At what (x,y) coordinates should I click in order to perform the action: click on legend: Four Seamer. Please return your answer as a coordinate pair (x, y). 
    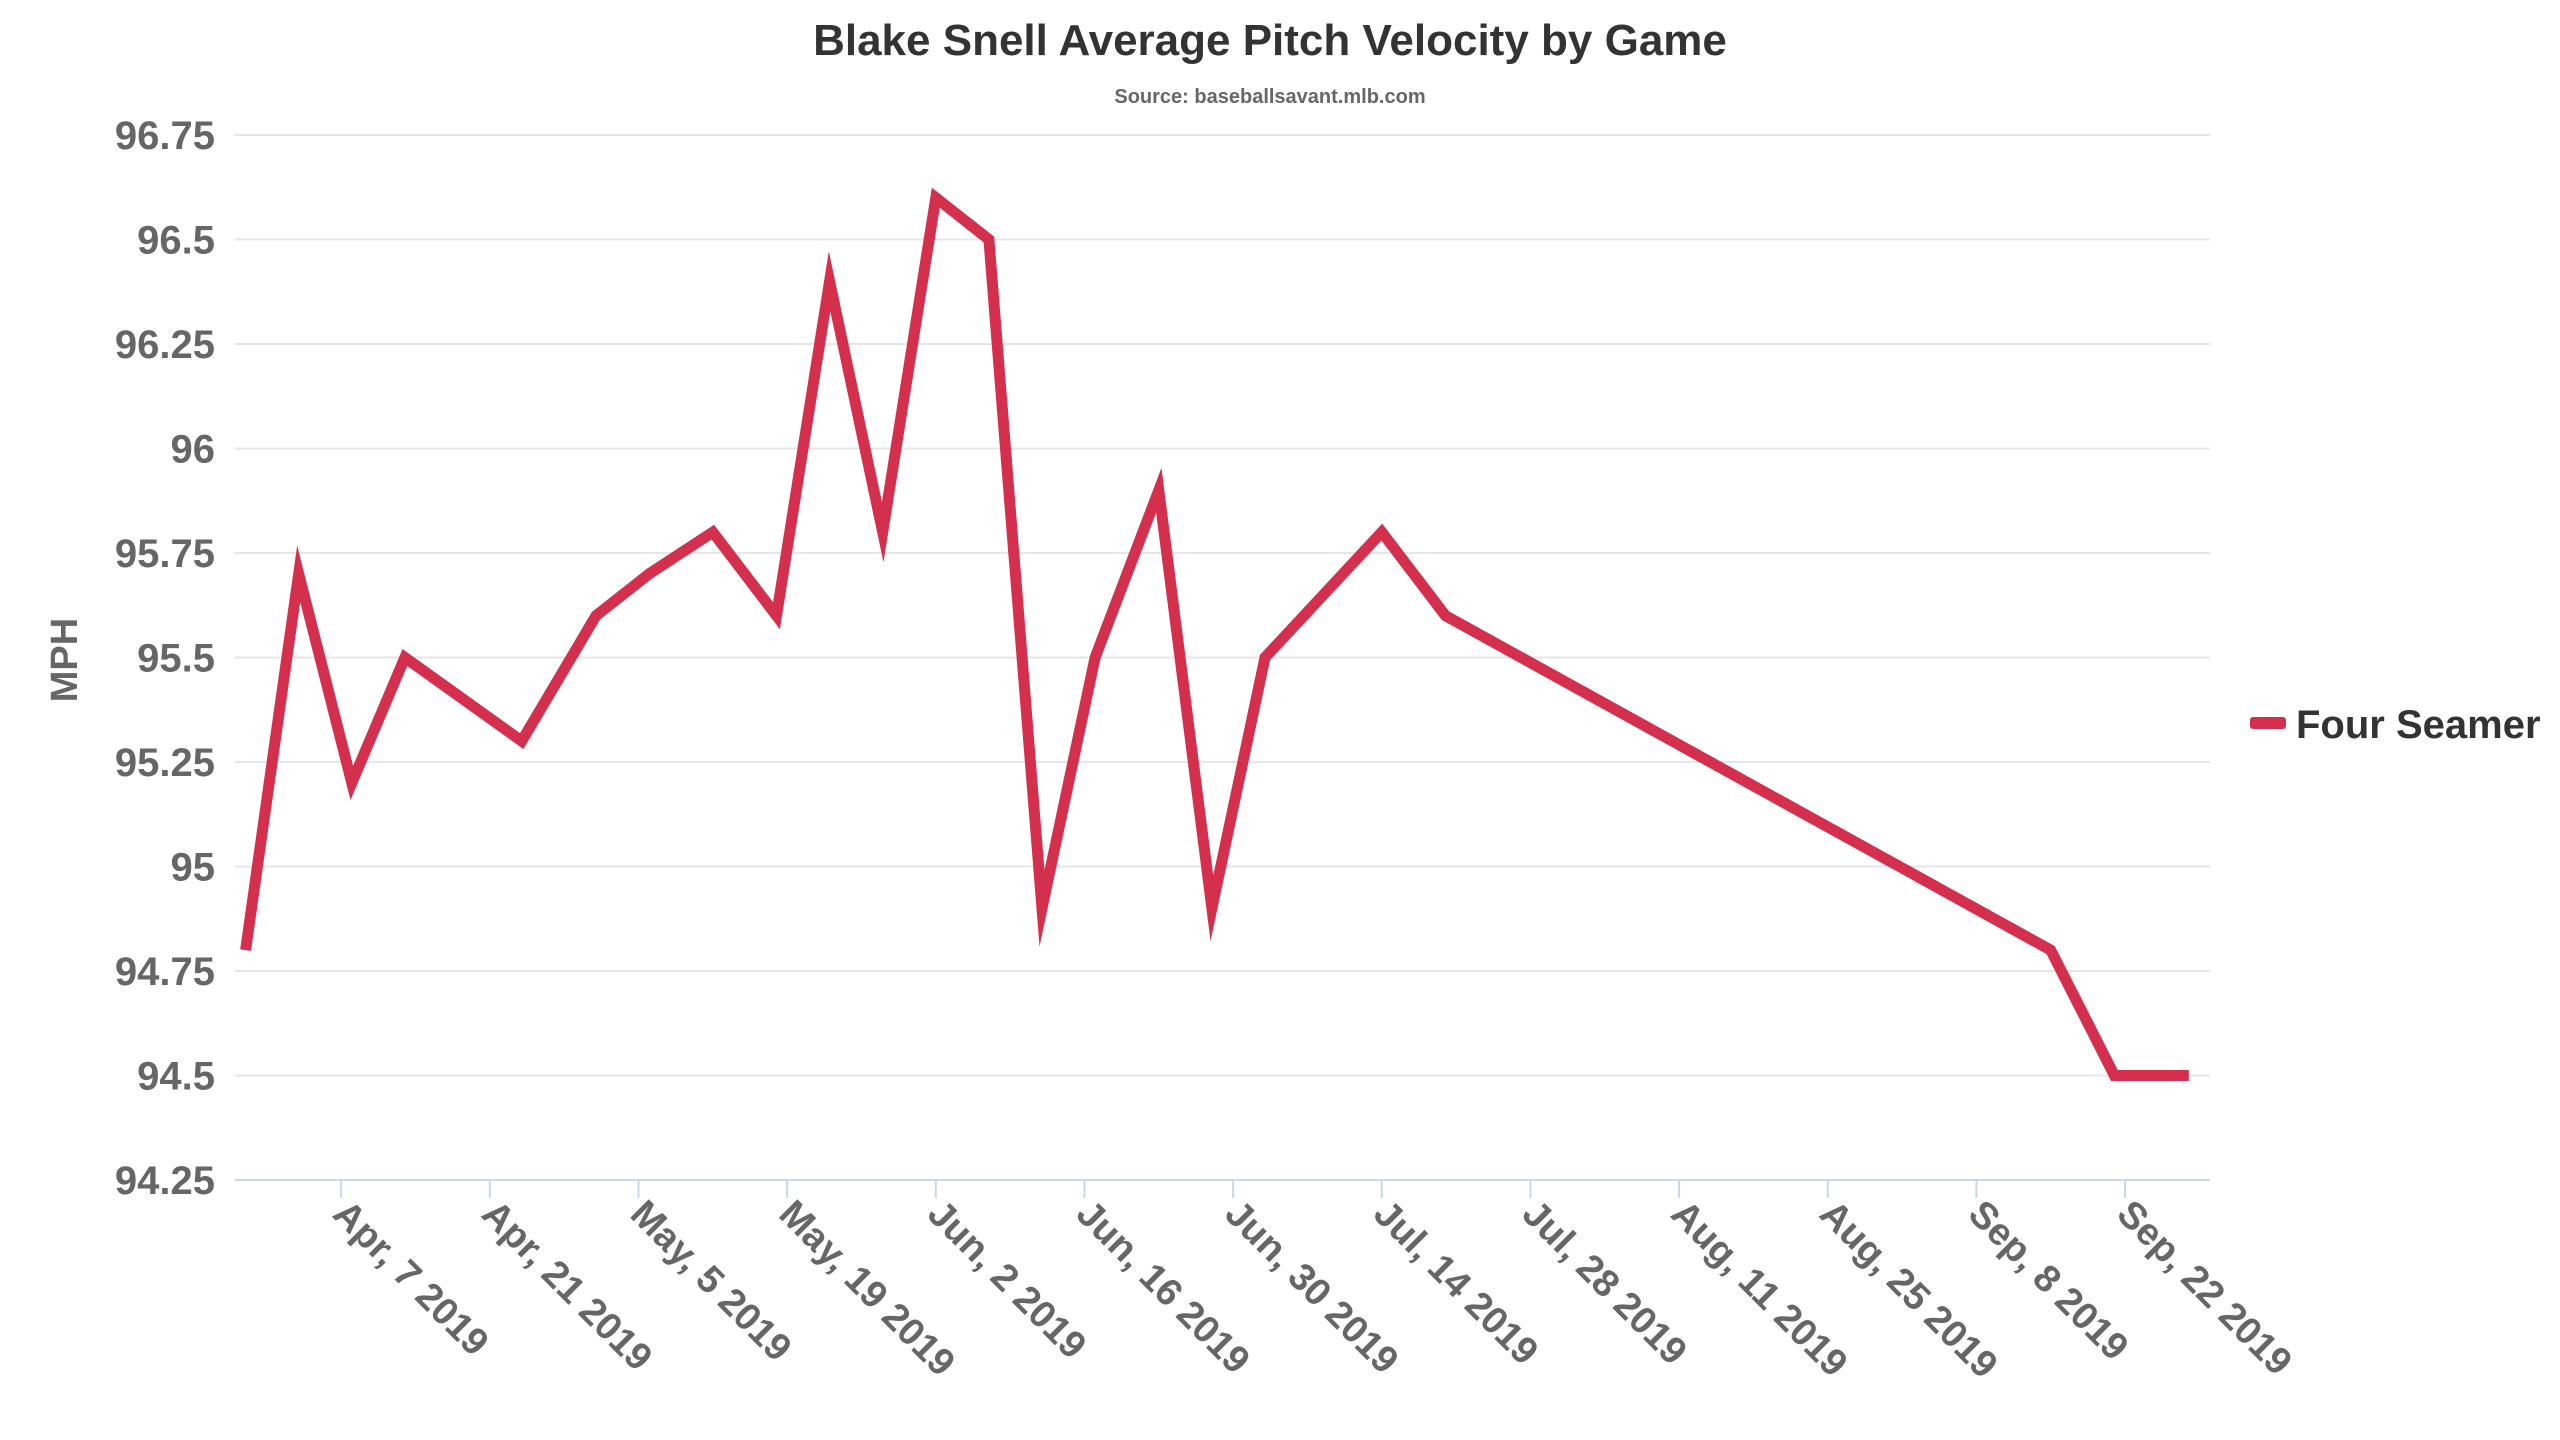
    Looking at the image, I should click on (2395, 725).